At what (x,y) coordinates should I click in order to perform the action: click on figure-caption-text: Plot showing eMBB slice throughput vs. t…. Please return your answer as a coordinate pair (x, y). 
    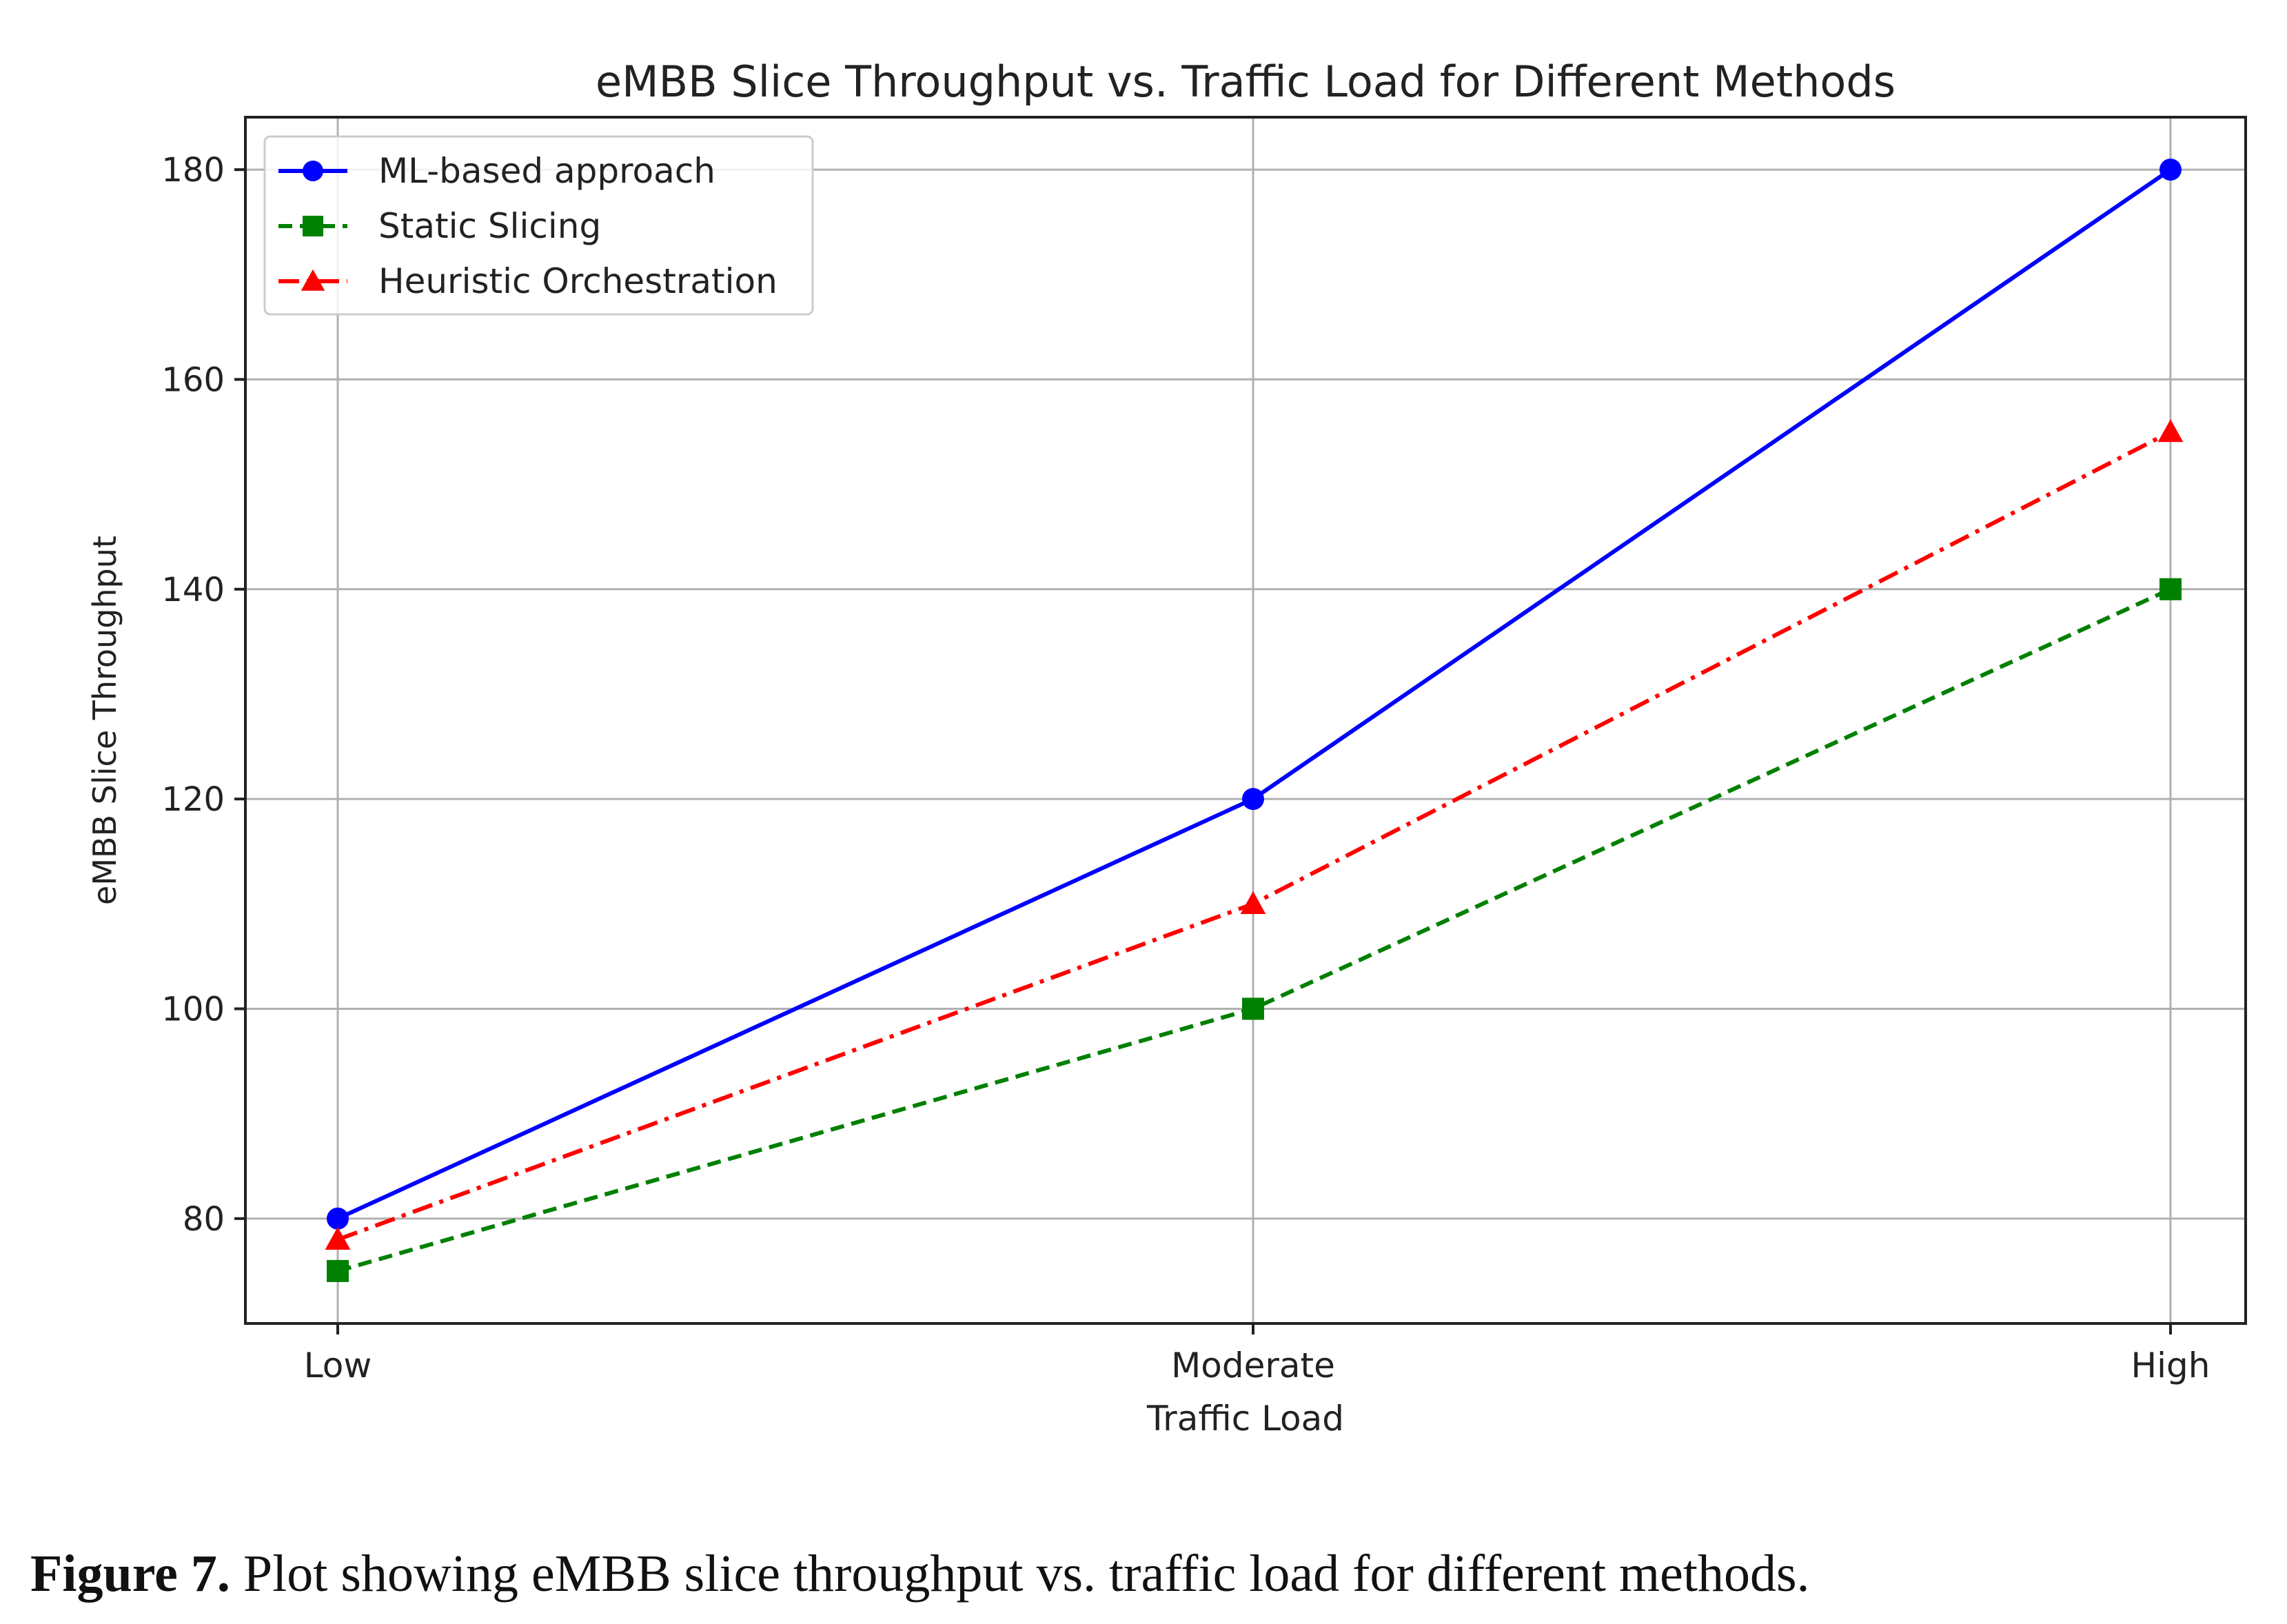
    Looking at the image, I should click on (1020, 1574).